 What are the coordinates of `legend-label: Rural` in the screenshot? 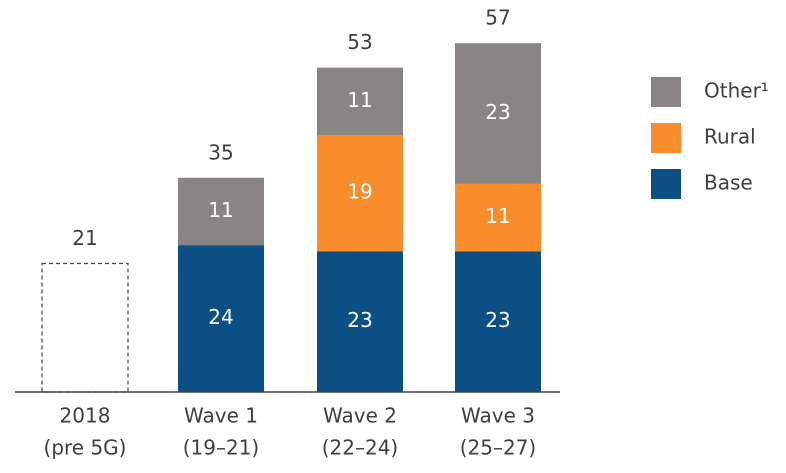 It's located at (730, 137).